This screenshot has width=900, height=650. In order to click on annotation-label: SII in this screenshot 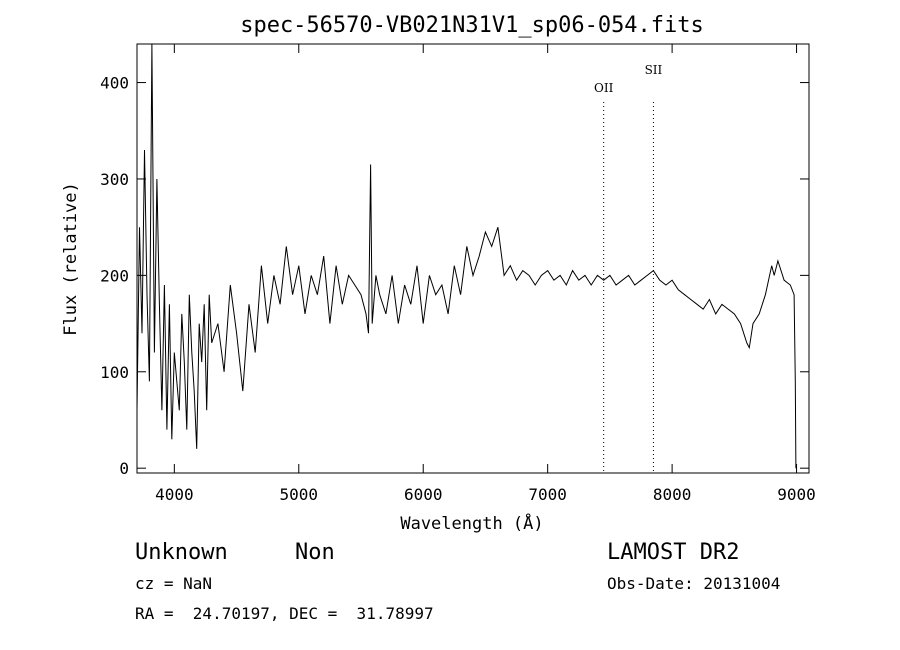, I will do `click(654, 70)`.